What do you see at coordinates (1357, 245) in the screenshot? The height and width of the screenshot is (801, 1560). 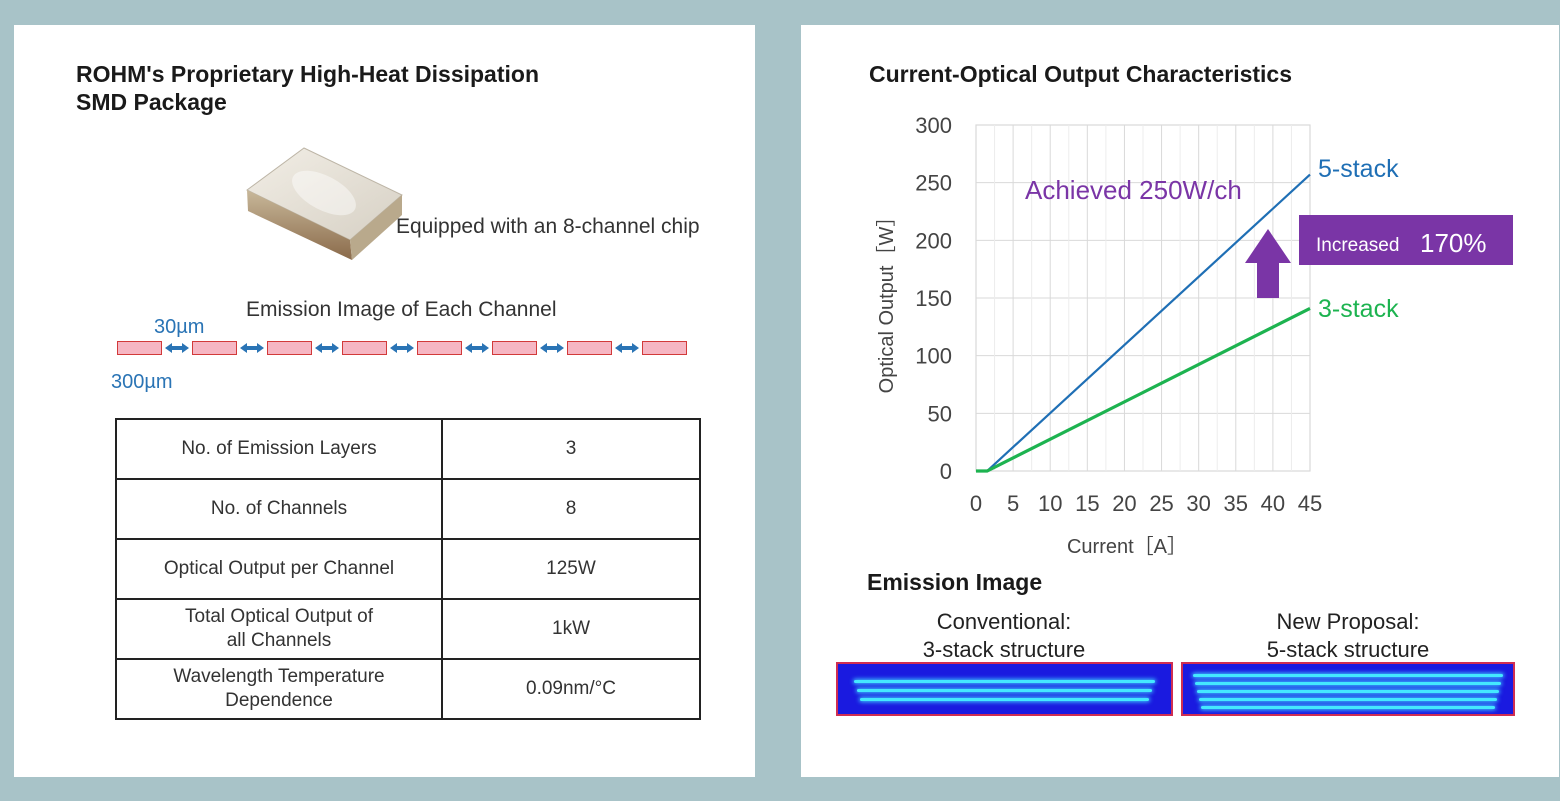 I see `increased-badge-word: Increased` at bounding box center [1357, 245].